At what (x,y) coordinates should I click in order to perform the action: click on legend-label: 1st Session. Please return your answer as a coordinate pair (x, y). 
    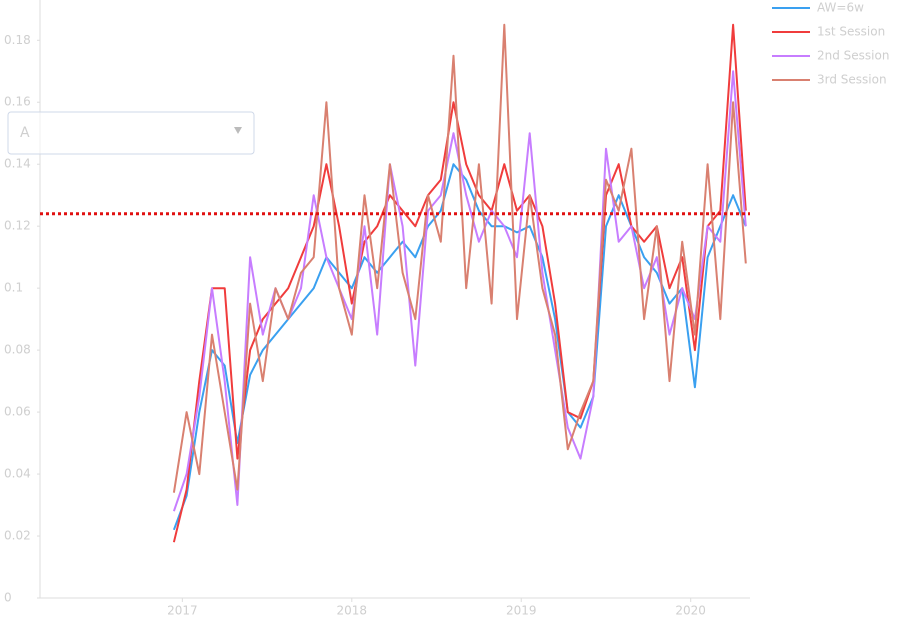
    Looking at the image, I should click on (851, 32).